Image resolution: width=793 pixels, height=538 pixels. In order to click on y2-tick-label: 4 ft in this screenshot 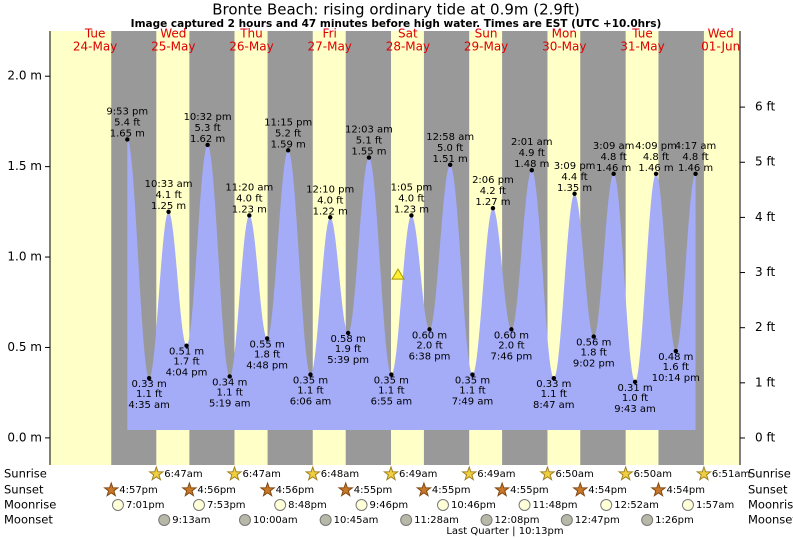, I will do `click(765, 217)`.